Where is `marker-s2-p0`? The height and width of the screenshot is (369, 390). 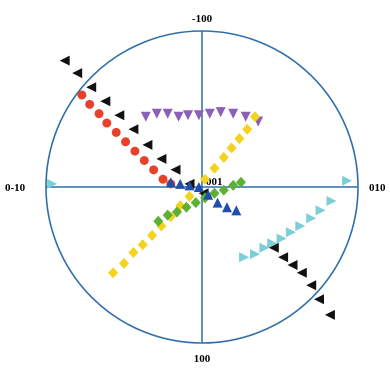 marker-s2-p0 is located at coordinates (273, 247).